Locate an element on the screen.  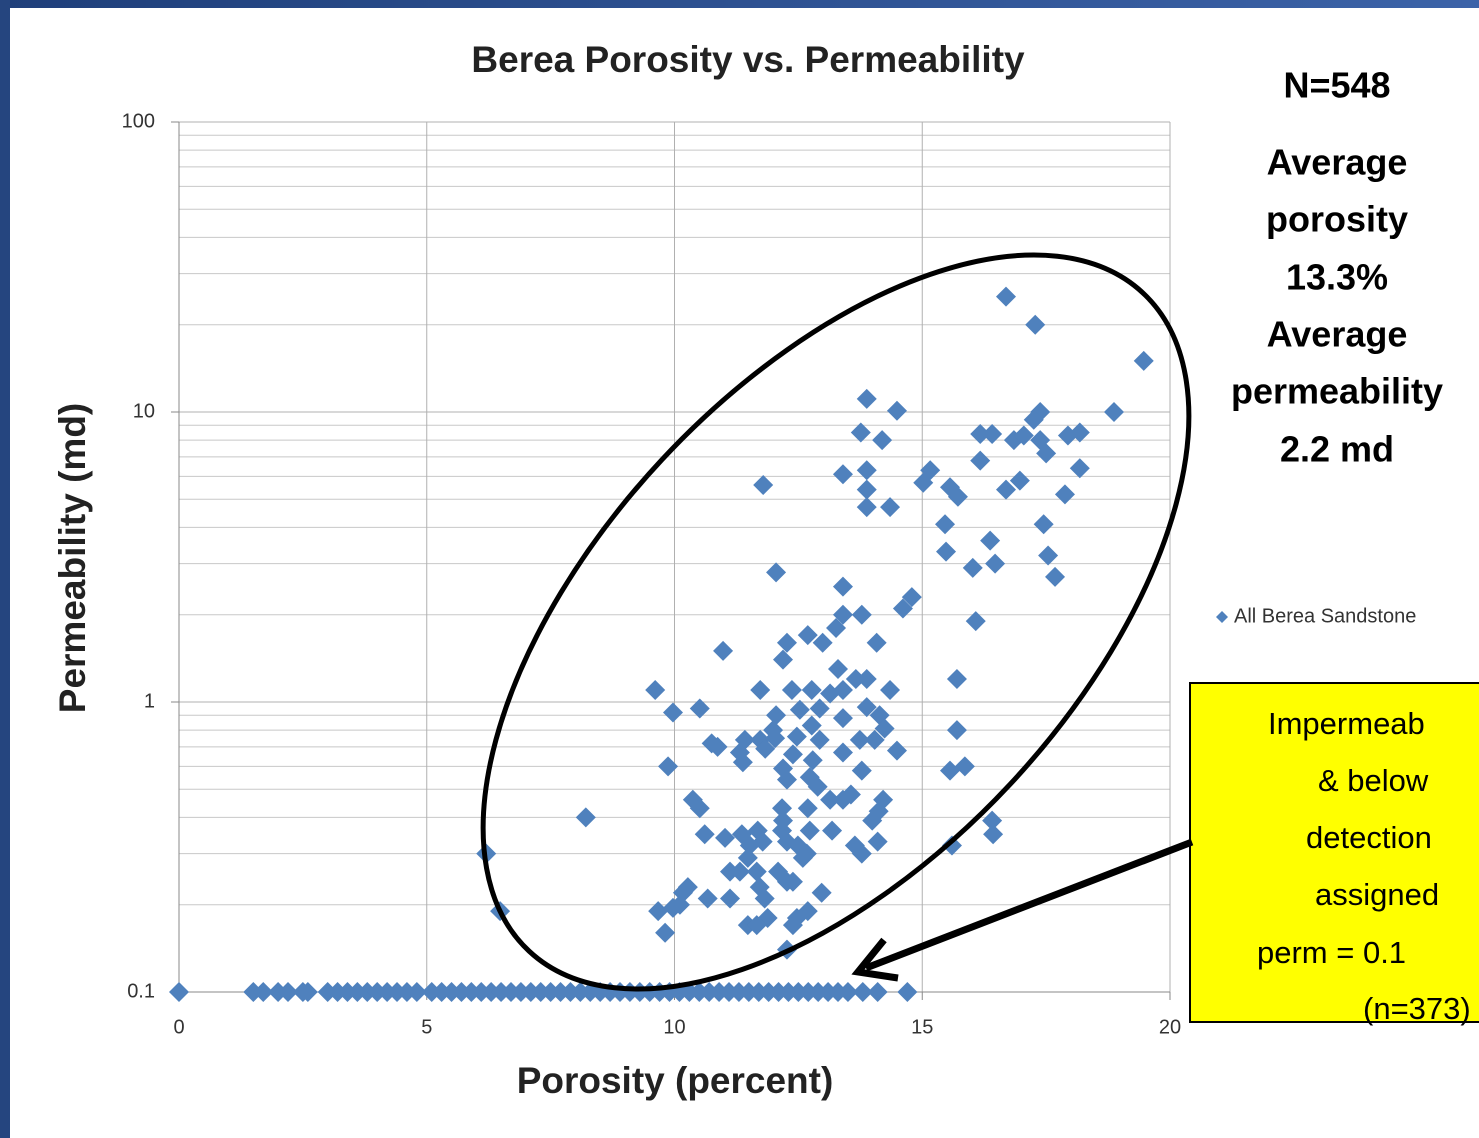
annotation: permeability is located at coordinates (1337, 391).